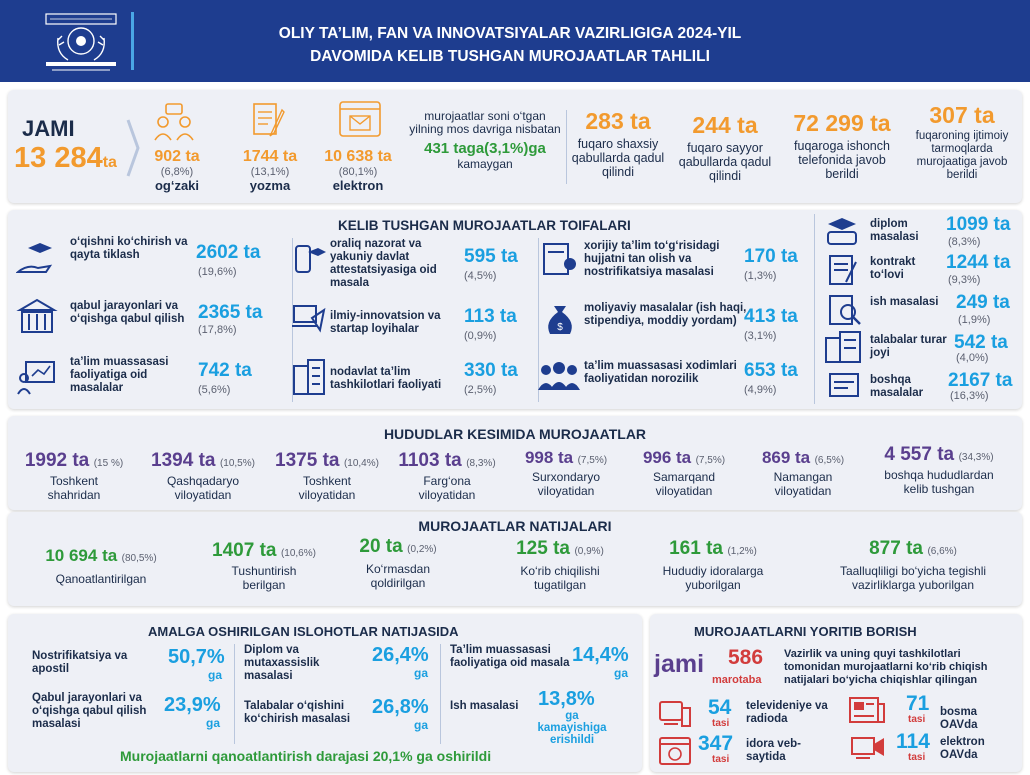  What do you see at coordinates (893, 268) in the screenshot?
I see `category-label: kontrakt to‘lovi` at bounding box center [893, 268].